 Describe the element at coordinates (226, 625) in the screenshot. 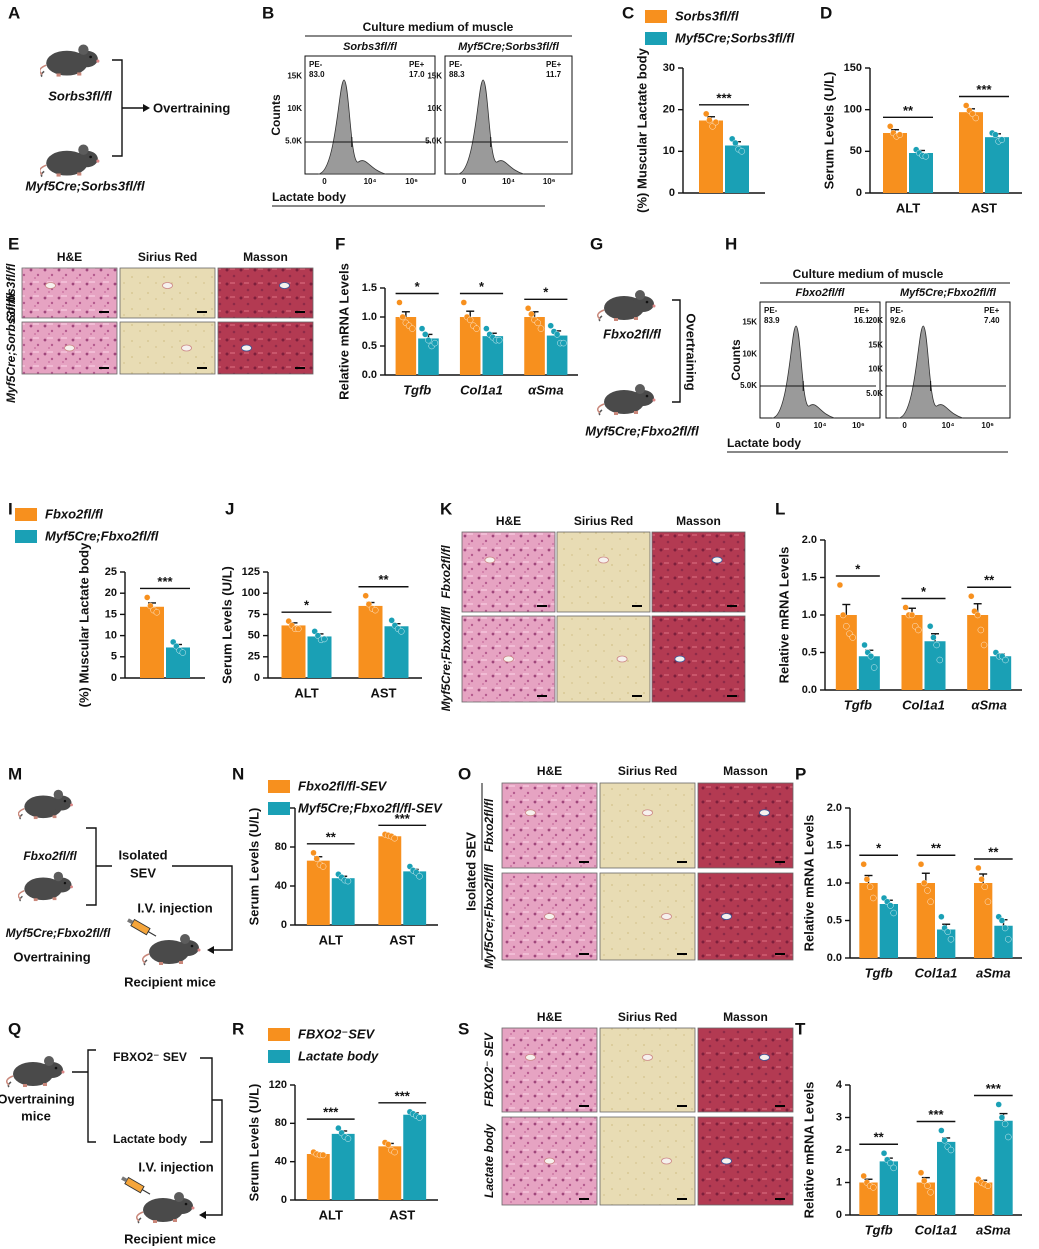

I see `y-axis-label: Serum Levels (U/L)` at that location.